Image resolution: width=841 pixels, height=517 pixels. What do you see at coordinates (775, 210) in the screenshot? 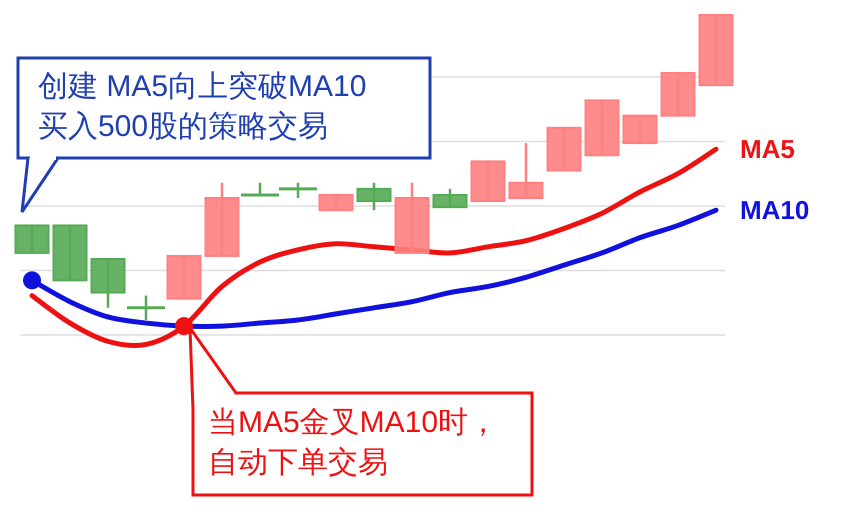
I see `series-label: MA10` at bounding box center [775, 210].